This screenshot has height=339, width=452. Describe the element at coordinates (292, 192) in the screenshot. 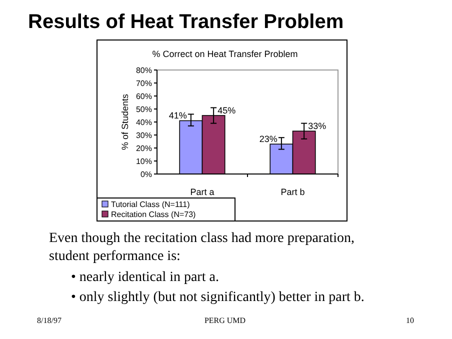

I see `x-tick-label: Part b` at that location.